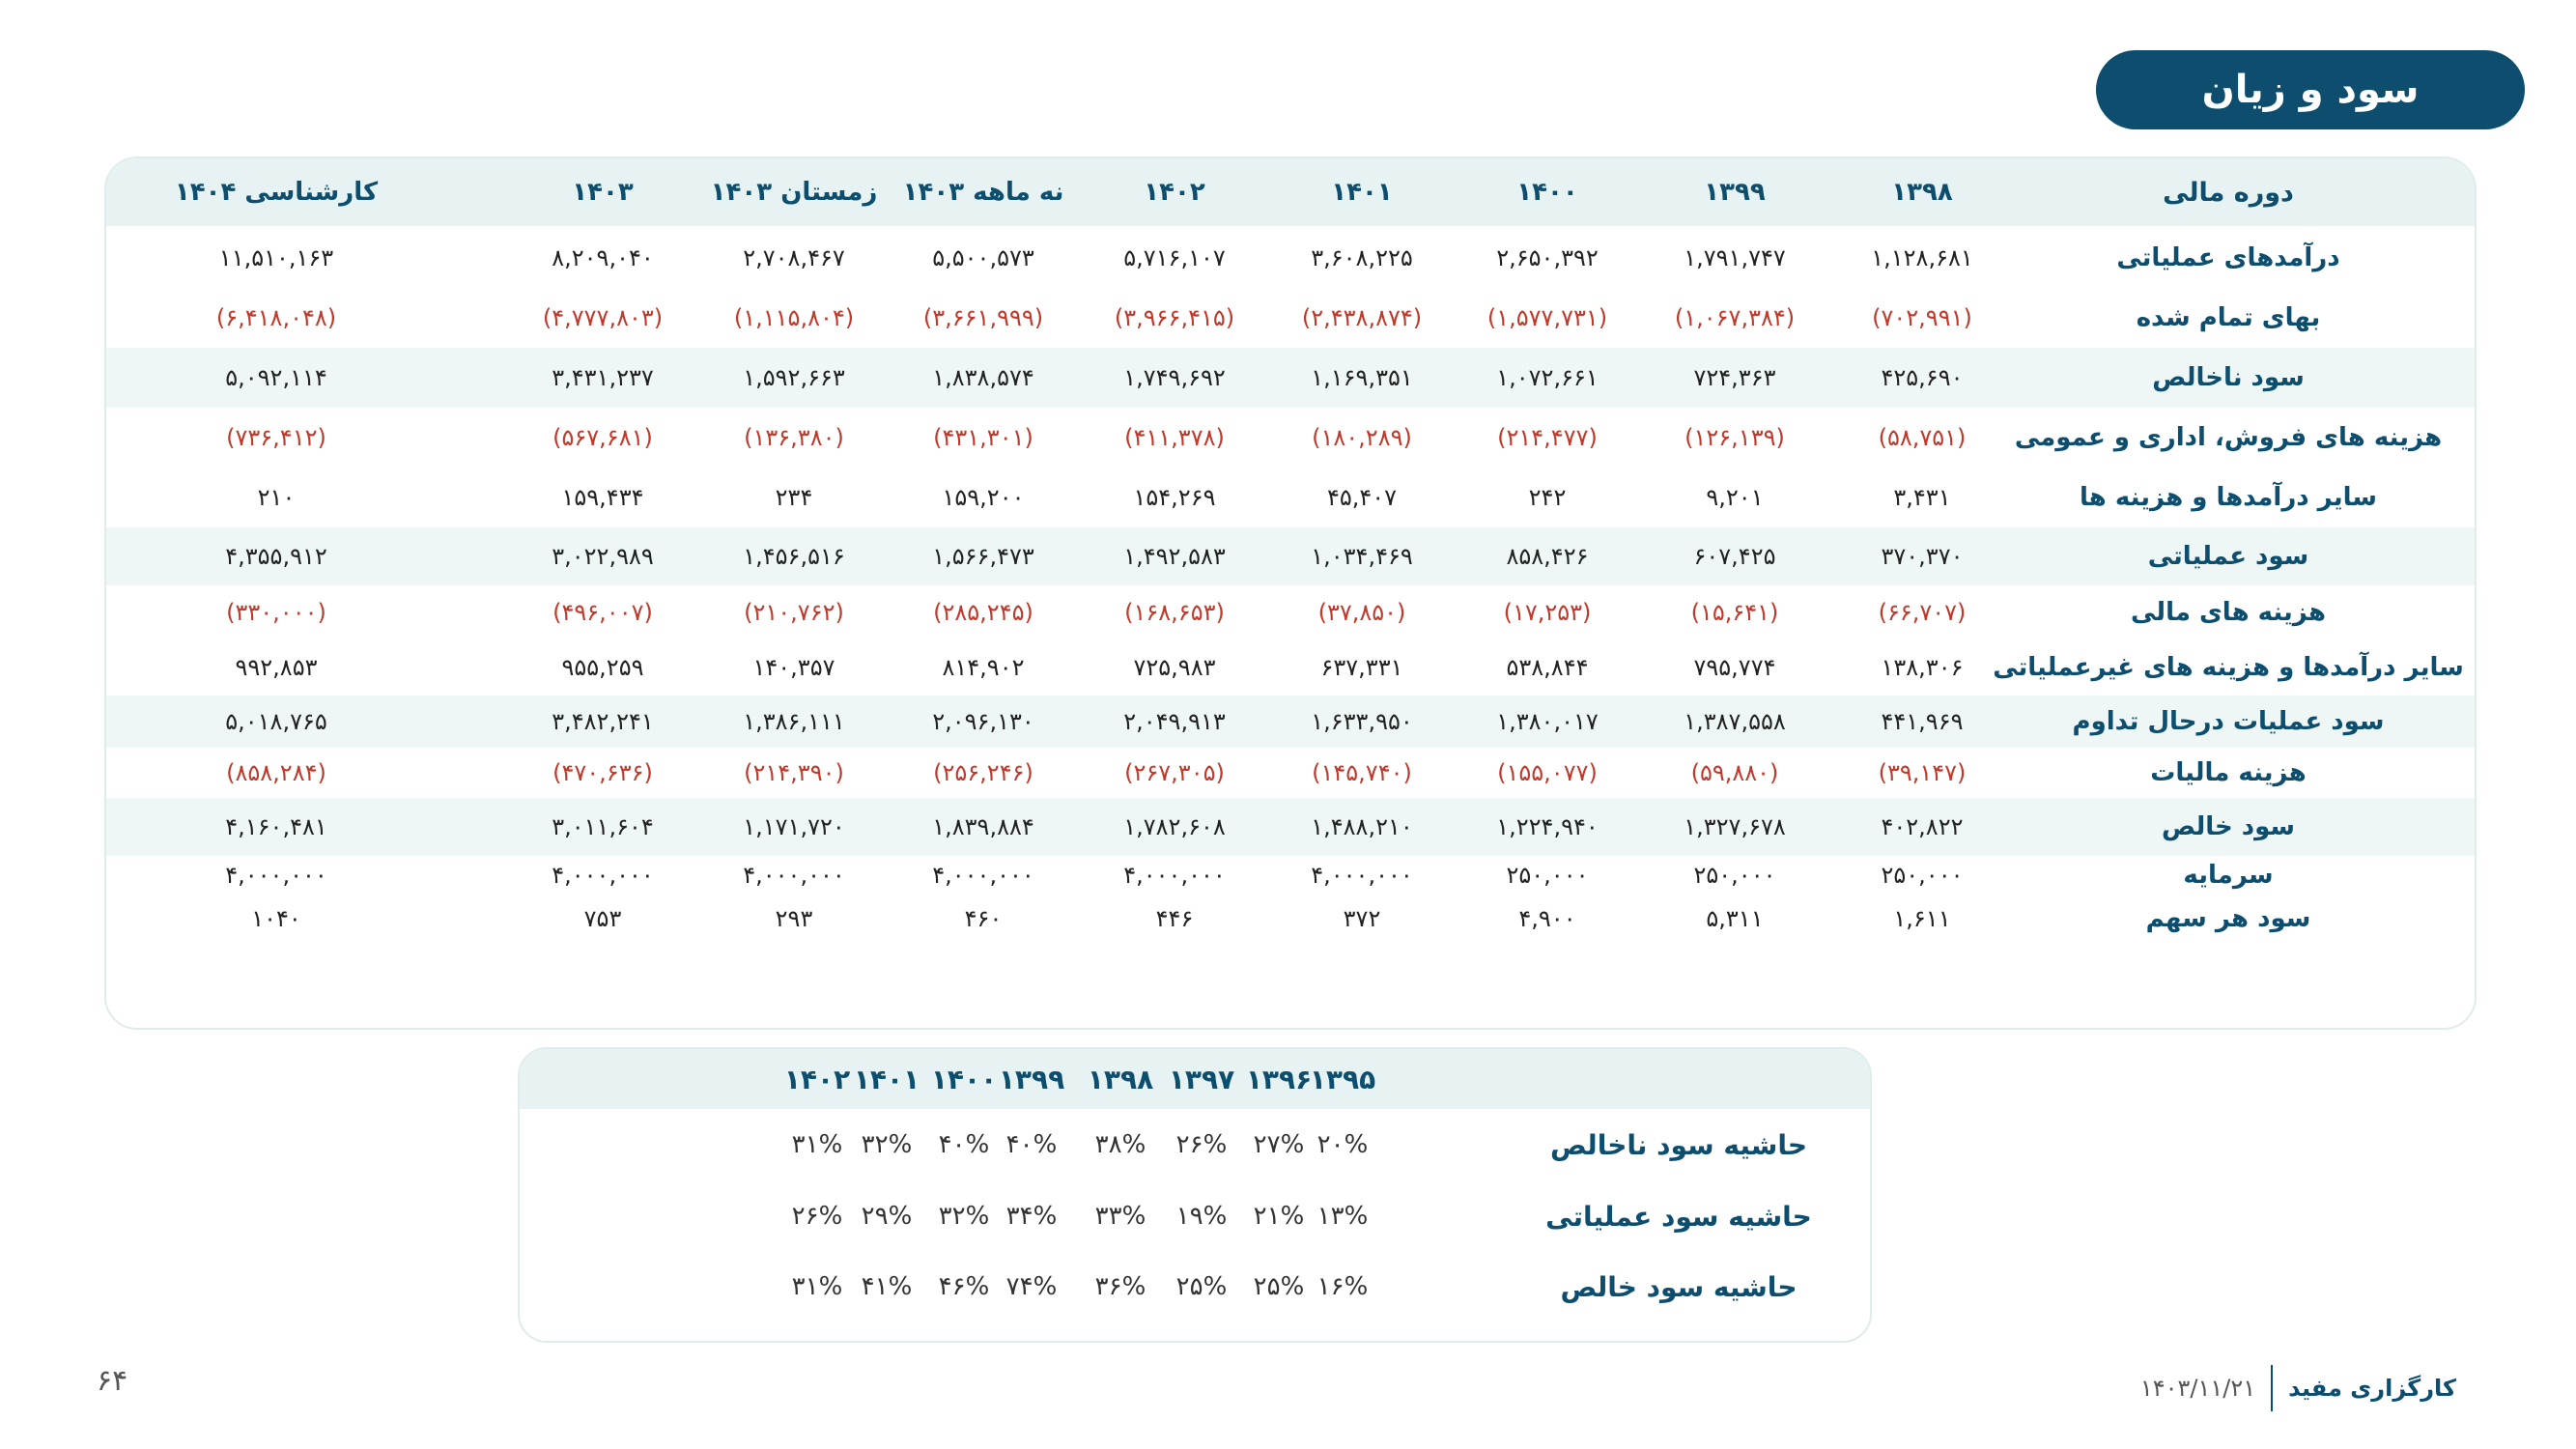 The width and height of the screenshot is (2576, 1449). Describe the element at coordinates (276, 772) in the screenshot. I see `table-cell: (۸۵۸,۲۸۴)` at that location.